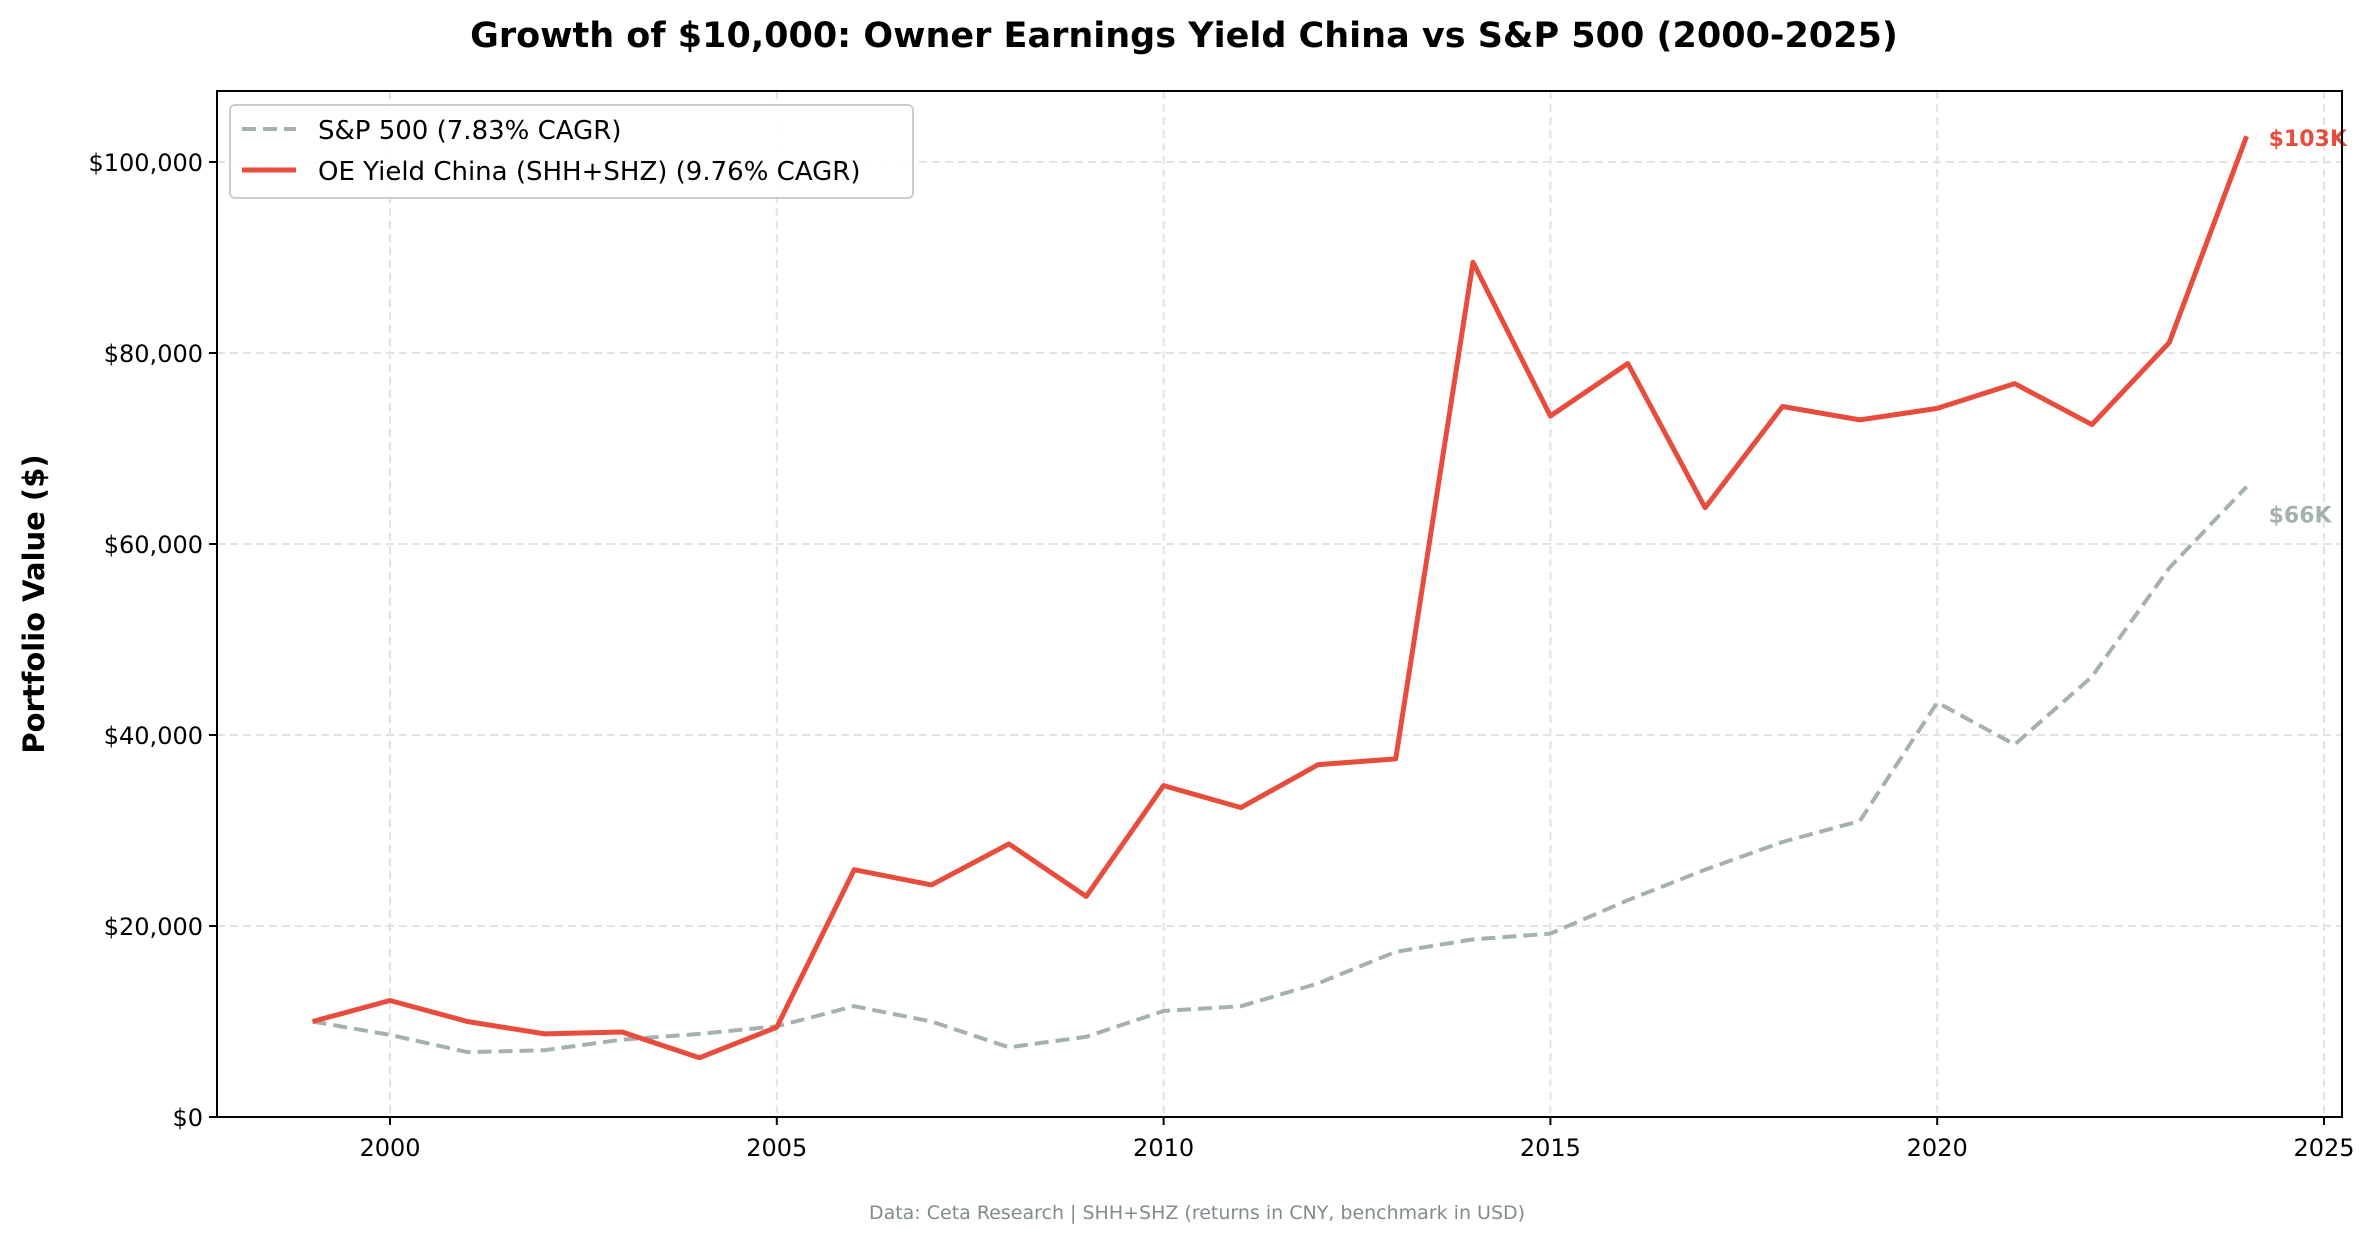 The height and width of the screenshot is (1243, 2369). What do you see at coordinates (153, 354) in the screenshot?
I see `y-tick-label: $80,000` at bounding box center [153, 354].